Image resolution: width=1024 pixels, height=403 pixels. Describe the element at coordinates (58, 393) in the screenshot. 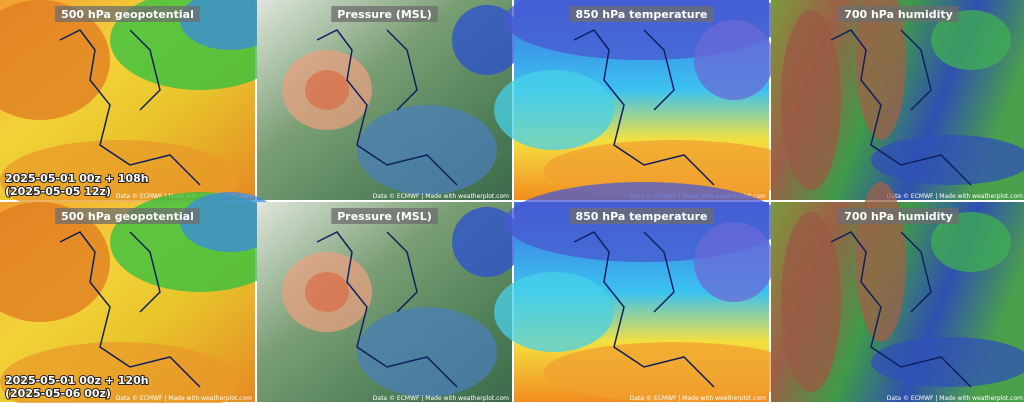

I see `valid-time: (2025-05-06 00z)` at that location.